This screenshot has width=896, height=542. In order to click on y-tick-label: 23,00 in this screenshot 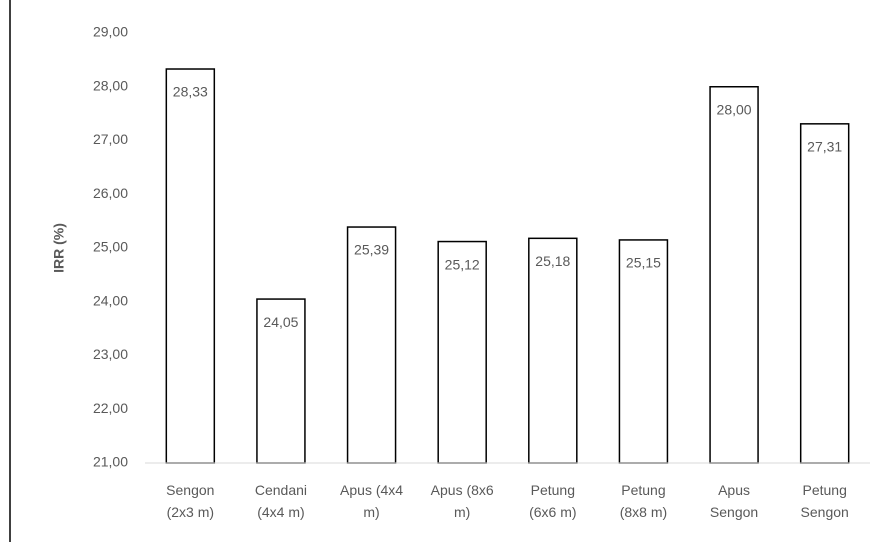, I will do `click(110, 354)`.